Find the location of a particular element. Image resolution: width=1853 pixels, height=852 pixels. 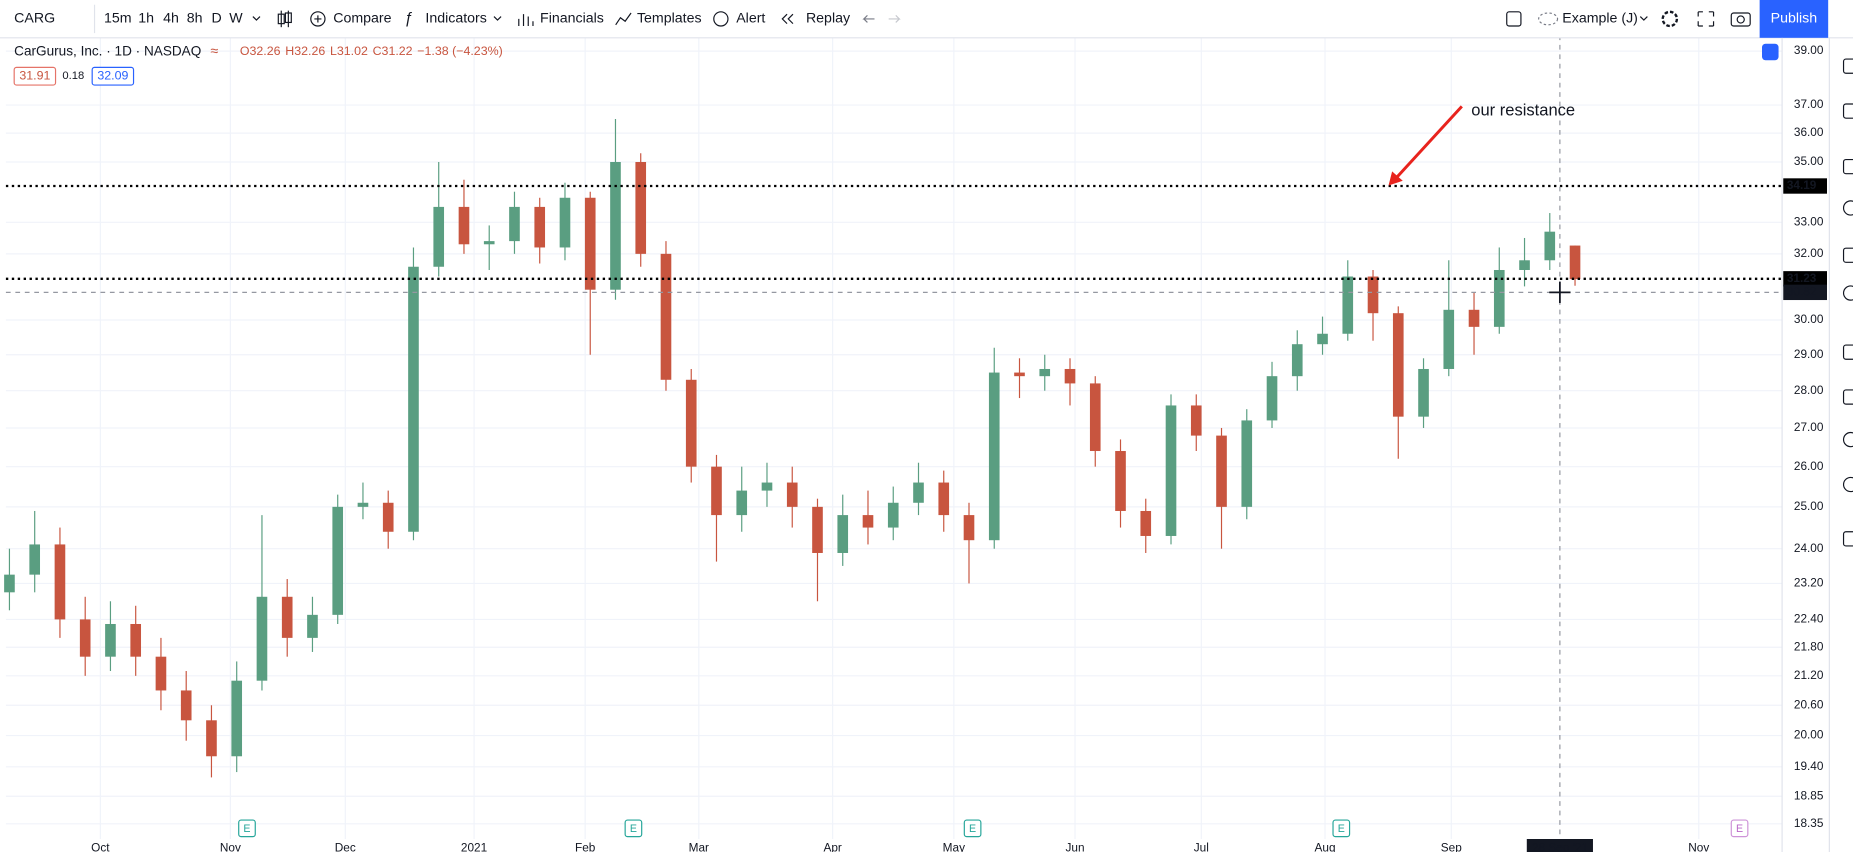

spread: 0.18 is located at coordinates (73, 76).